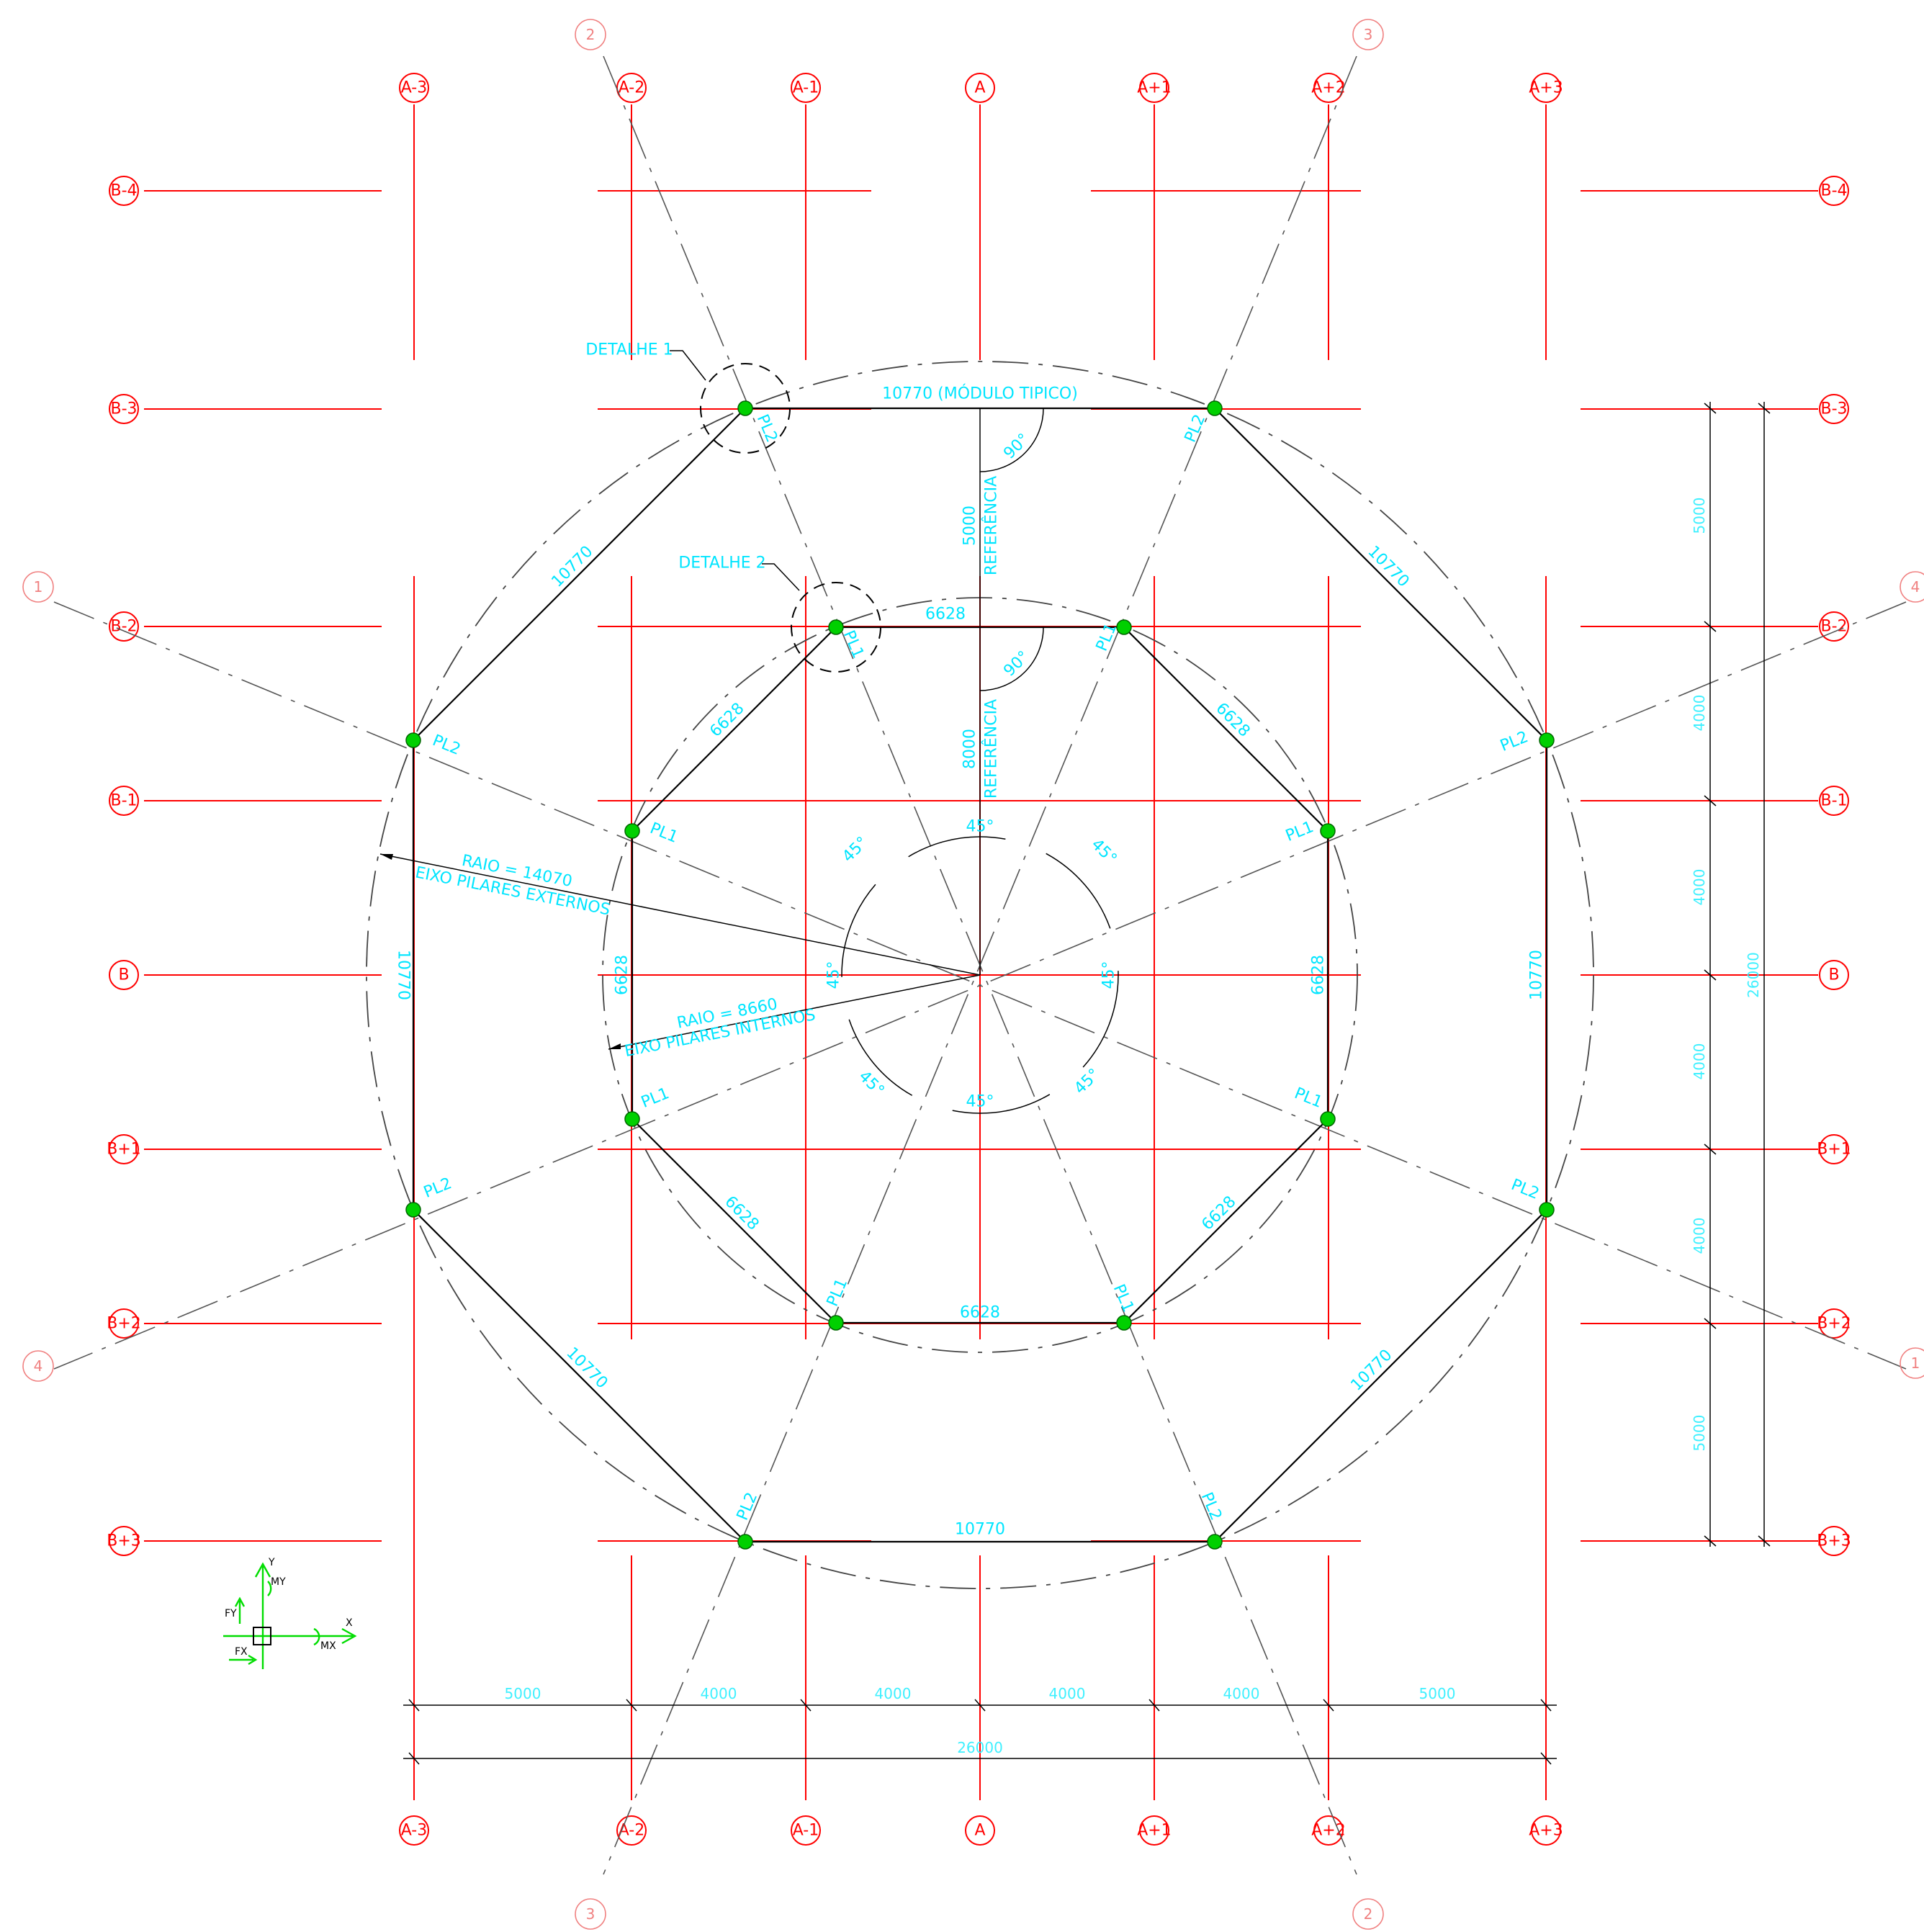 The height and width of the screenshot is (1932, 1924). I want to click on grid-row-text: B-1, so click(1833, 801).